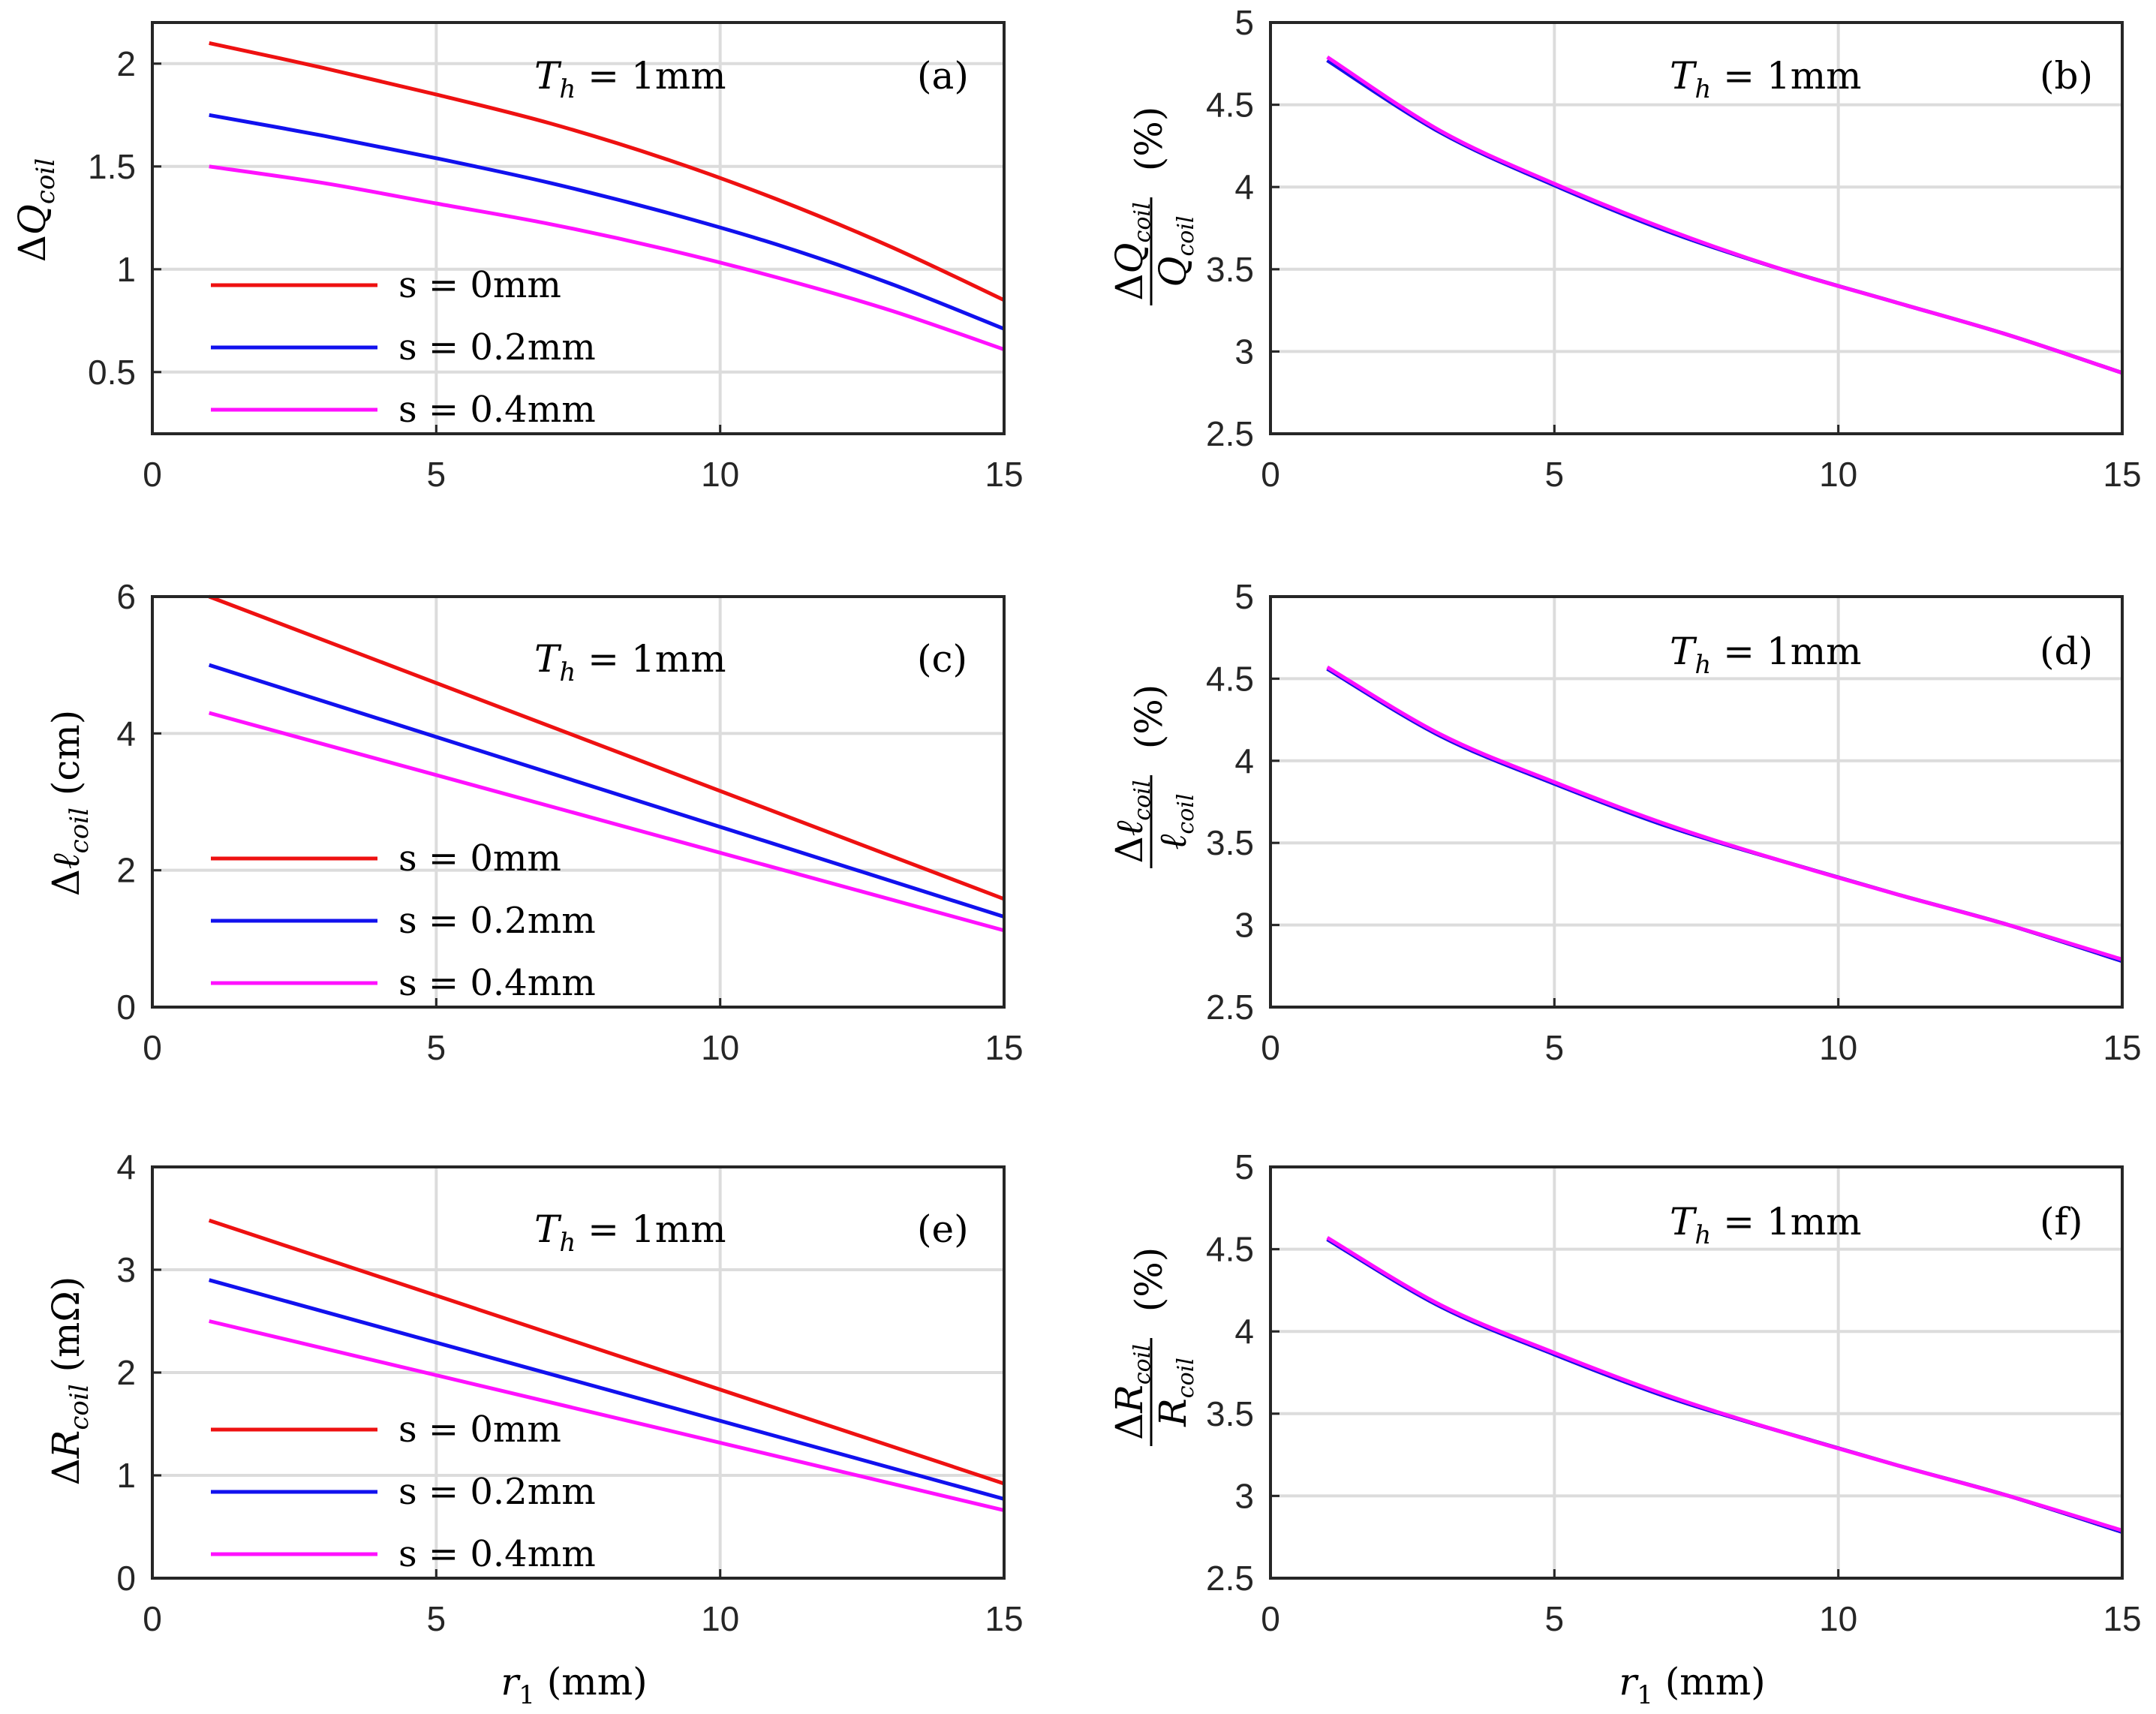  What do you see at coordinates (943, 76) in the screenshot?
I see `panel-label: (a)` at bounding box center [943, 76].